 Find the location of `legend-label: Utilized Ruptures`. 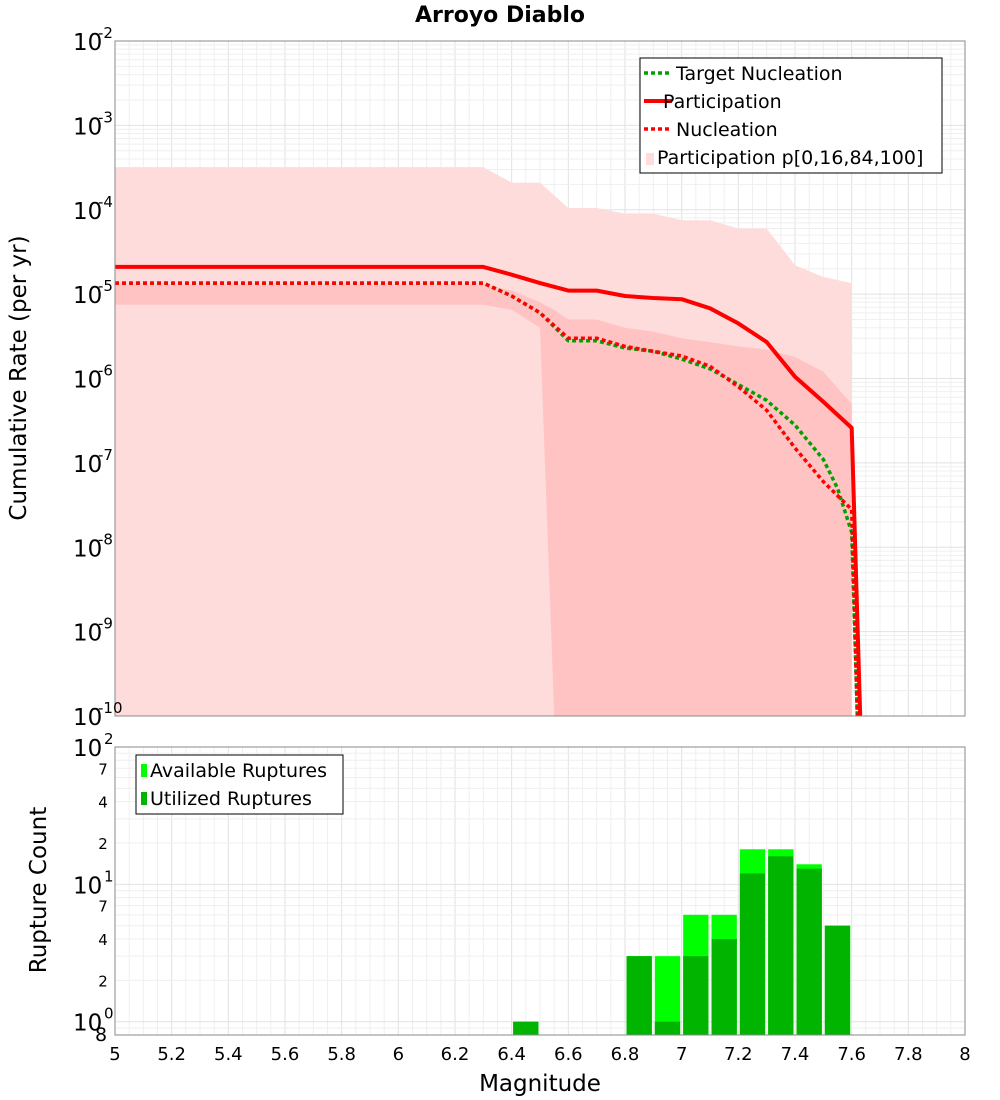

legend-label: Utilized Ruptures is located at coordinates (231, 799).